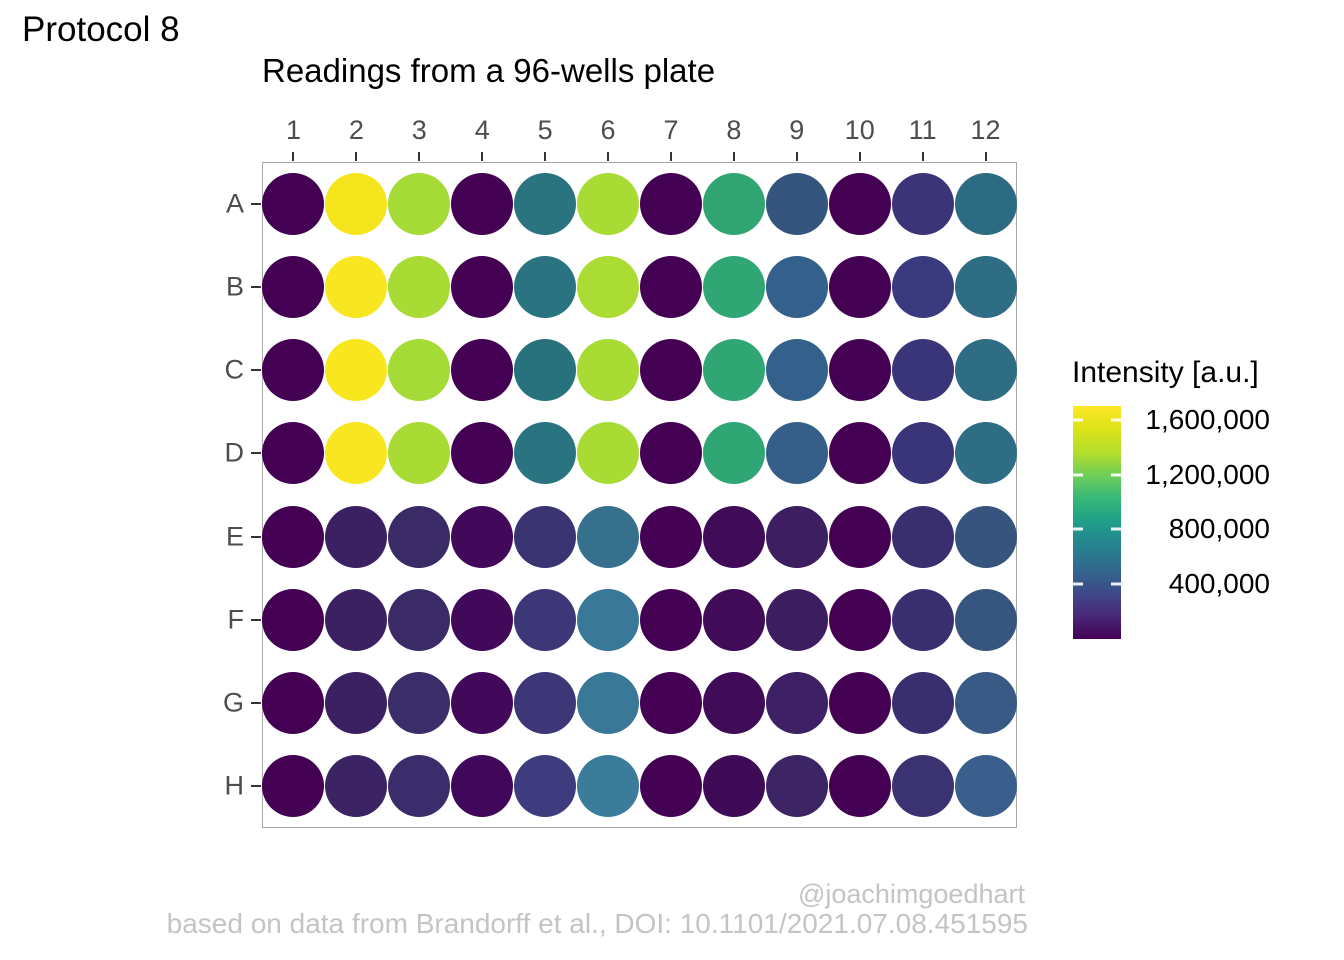 This screenshot has width=1344, height=960. Describe the element at coordinates (608, 453) in the screenshot. I see `well-D6` at that location.